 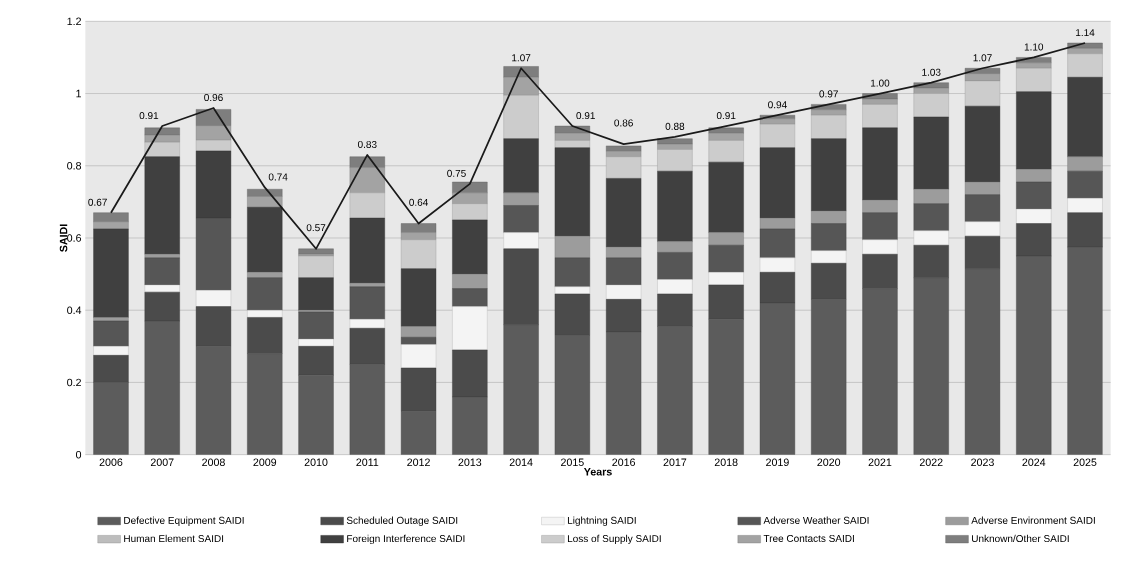 What do you see at coordinates (601, 521) in the screenshot?
I see `legend-label: Lightning SAIDI` at bounding box center [601, 521].